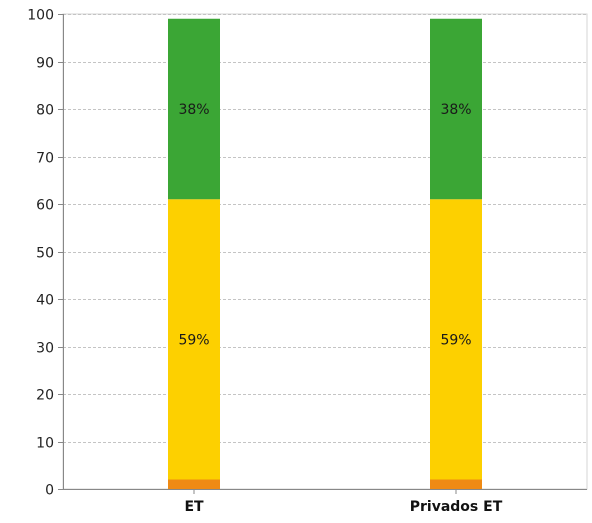  What do you see at coordinates (45, 206) in the screenshot?
I see `y-tick-label: 60` at bounding box center [45, 206].